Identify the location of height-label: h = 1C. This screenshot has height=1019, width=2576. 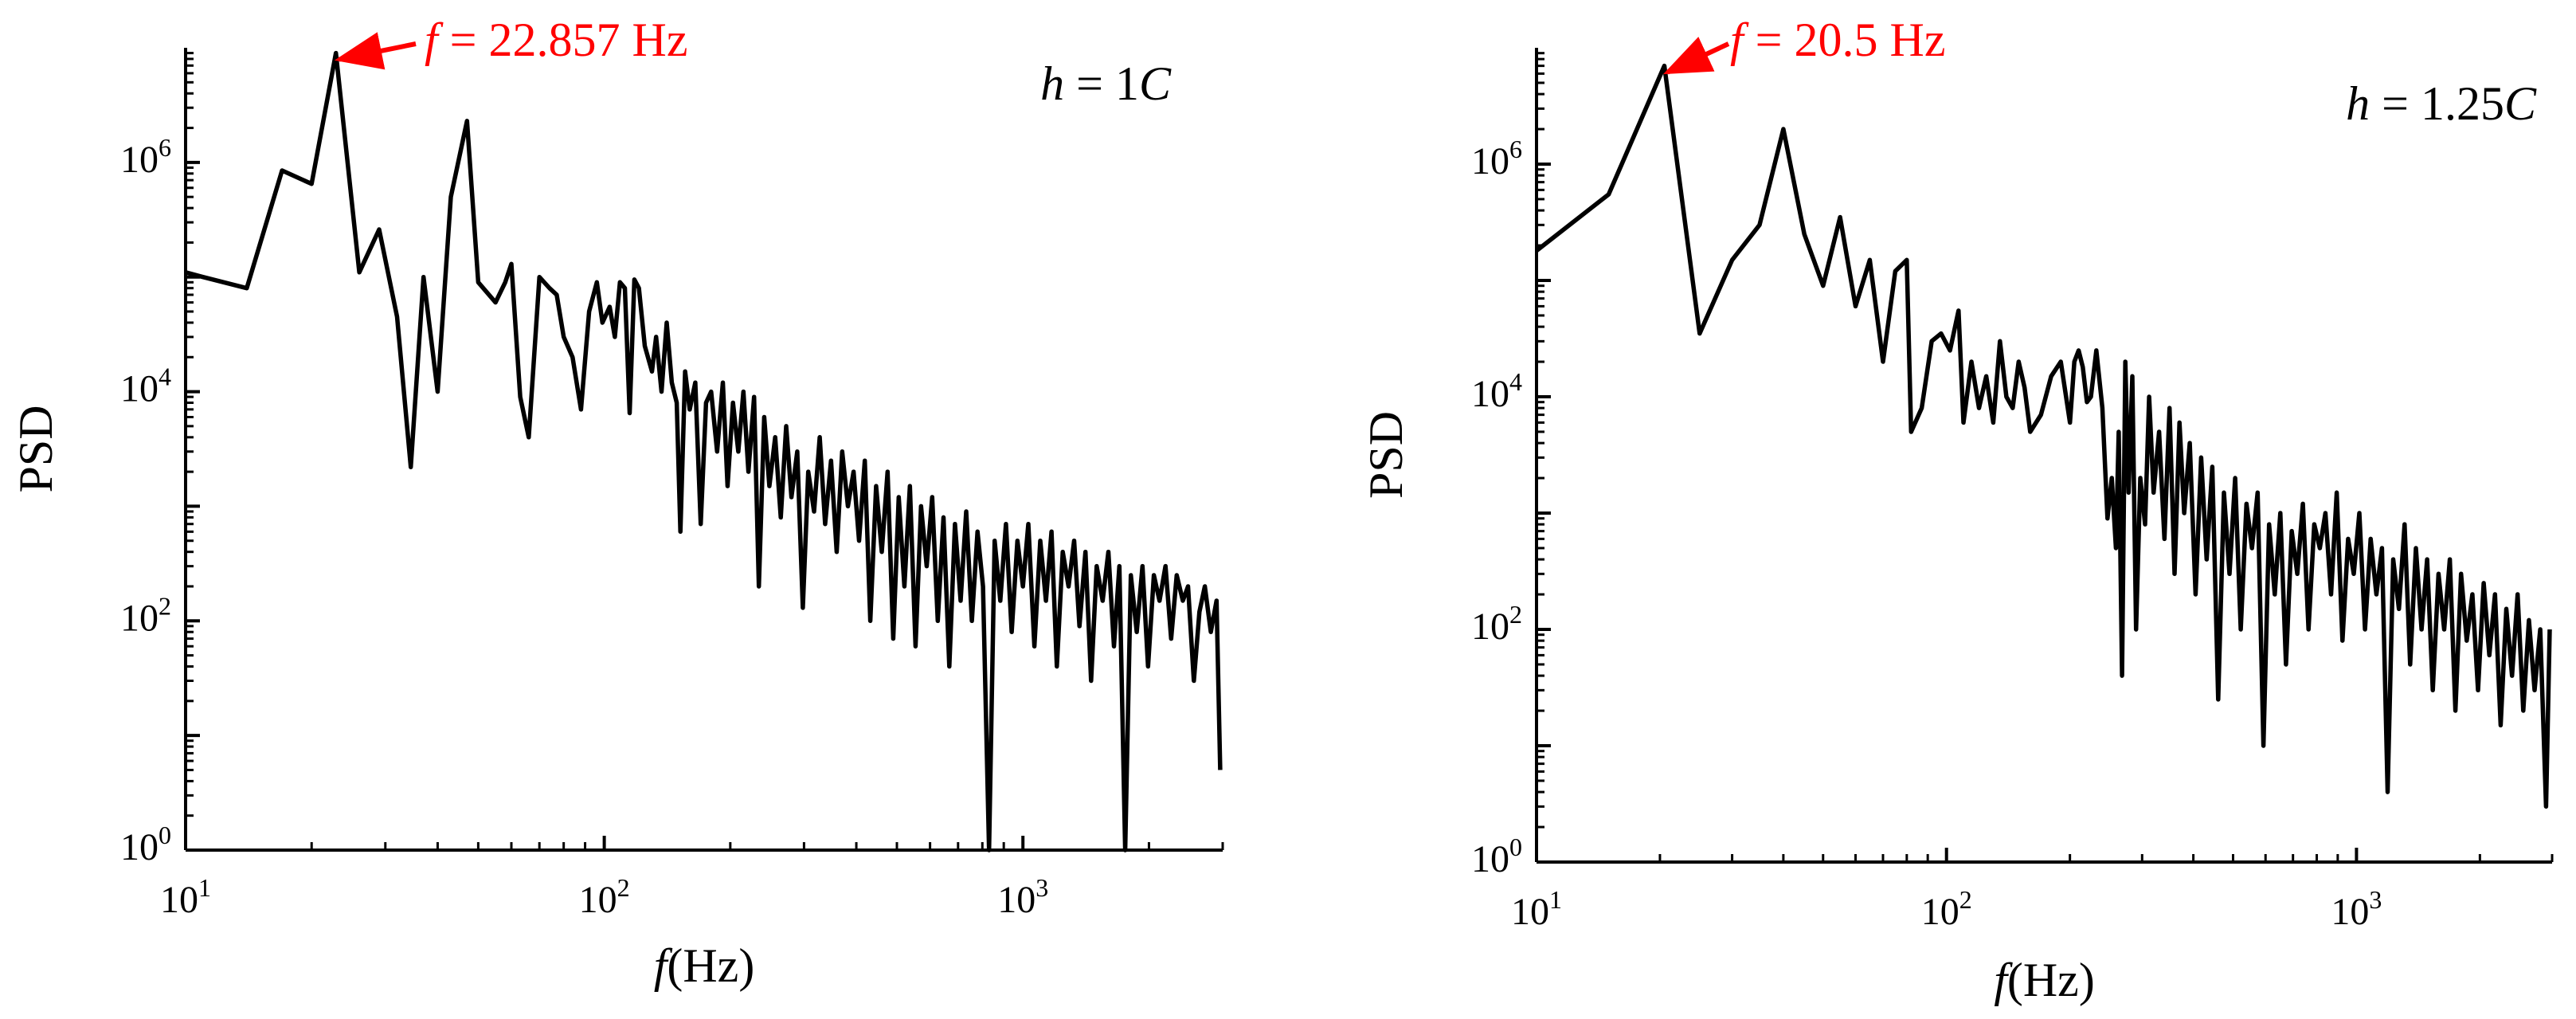
(1106, 83).